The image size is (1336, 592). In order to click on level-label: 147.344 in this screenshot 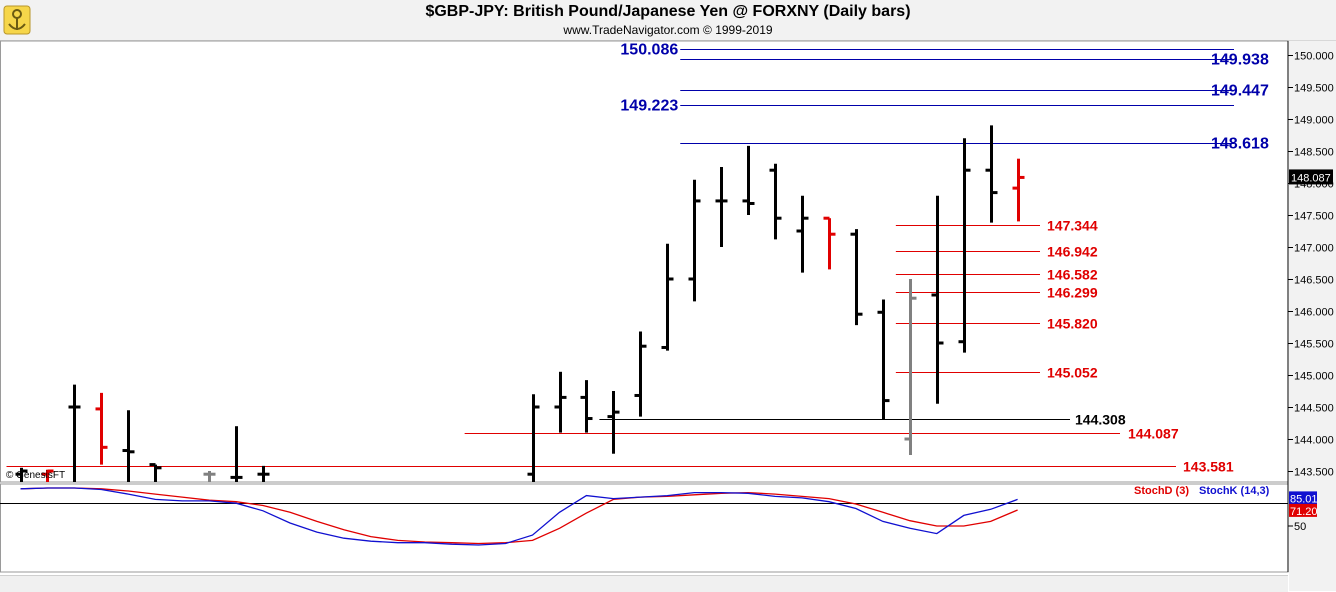, I will do `click(1072, 226)`.